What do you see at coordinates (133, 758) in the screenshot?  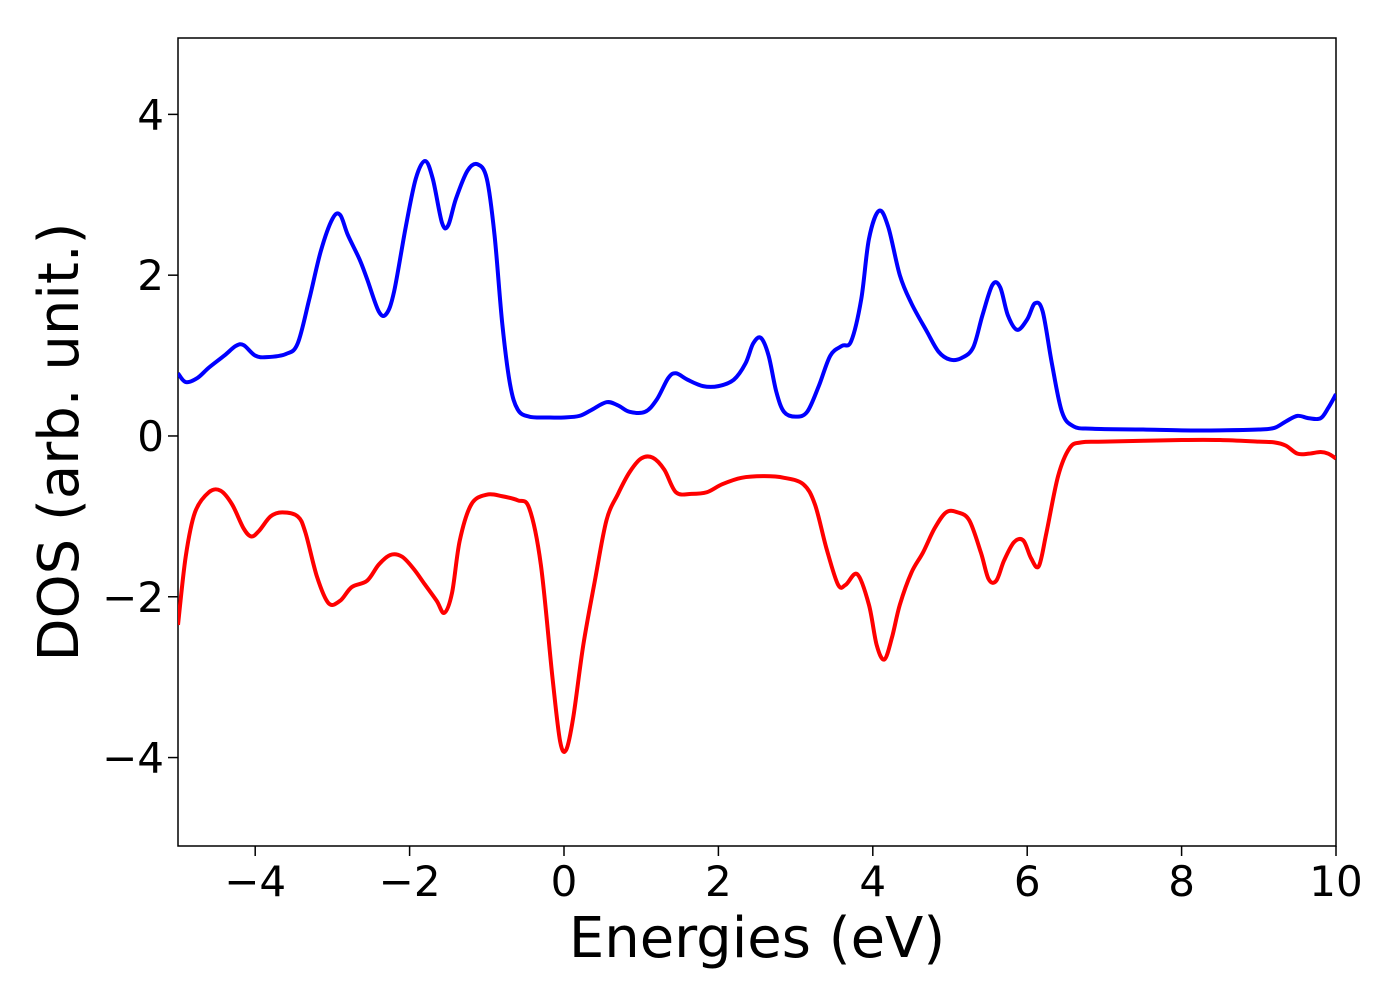 I see `y-tick-label: −4` at bounding box center [133, 758].